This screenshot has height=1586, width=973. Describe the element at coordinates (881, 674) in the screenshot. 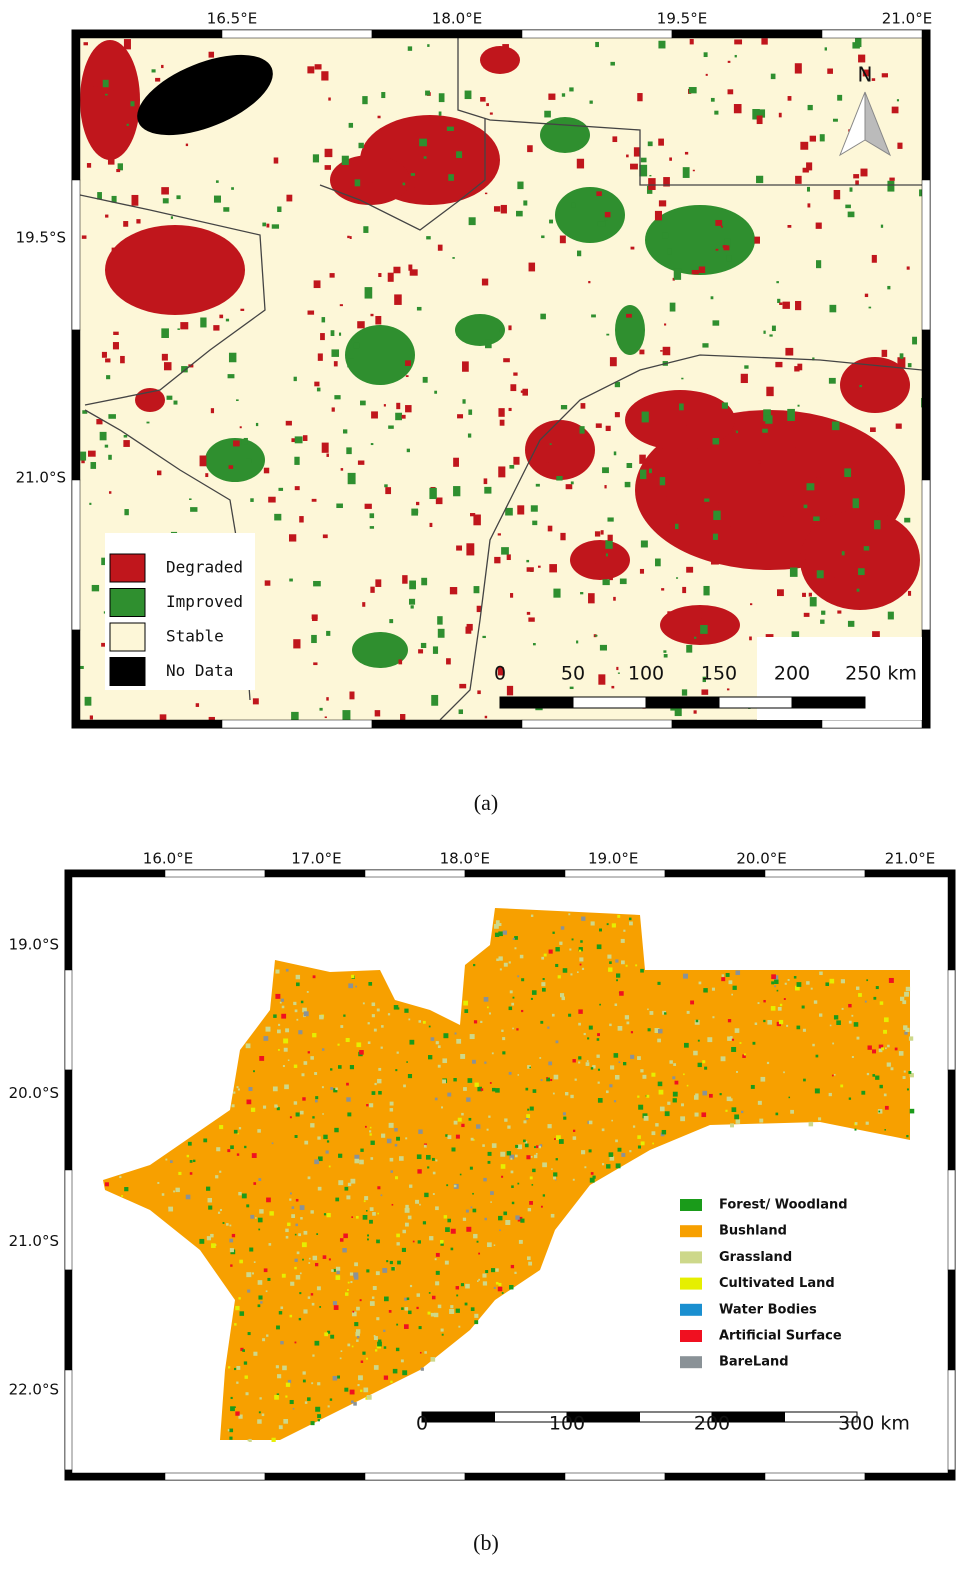

I see `scale-label: 250 km` at that location.